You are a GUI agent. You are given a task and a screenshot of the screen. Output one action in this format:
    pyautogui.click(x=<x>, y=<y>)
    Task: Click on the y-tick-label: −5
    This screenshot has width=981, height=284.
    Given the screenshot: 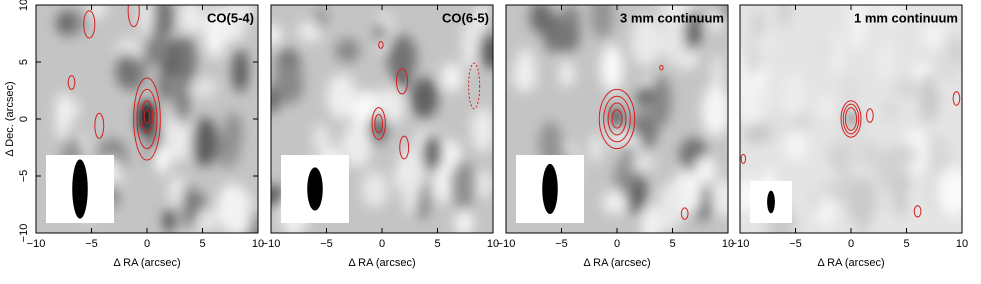 What is the action you would take?
    pyautogui.click(x=24, y=176)
    